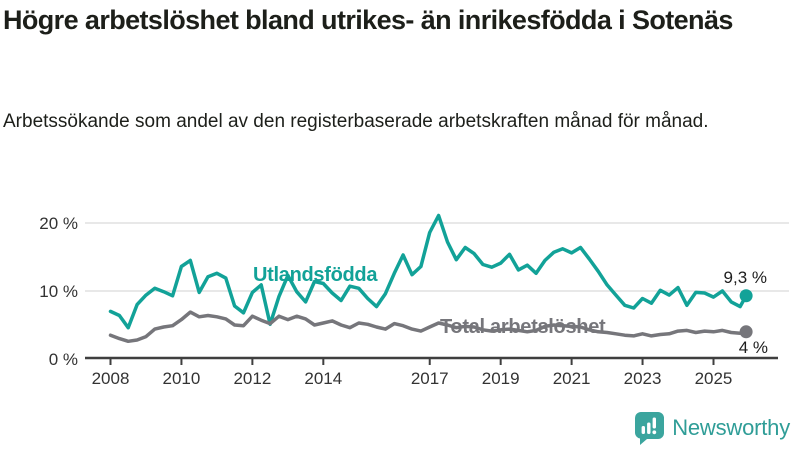 The image size is (800, 450). What do you see at coordinates (58, 291) in the screenshot?
I see `y-axis-tick-label: 10 %` at bounding box center [58, 291].